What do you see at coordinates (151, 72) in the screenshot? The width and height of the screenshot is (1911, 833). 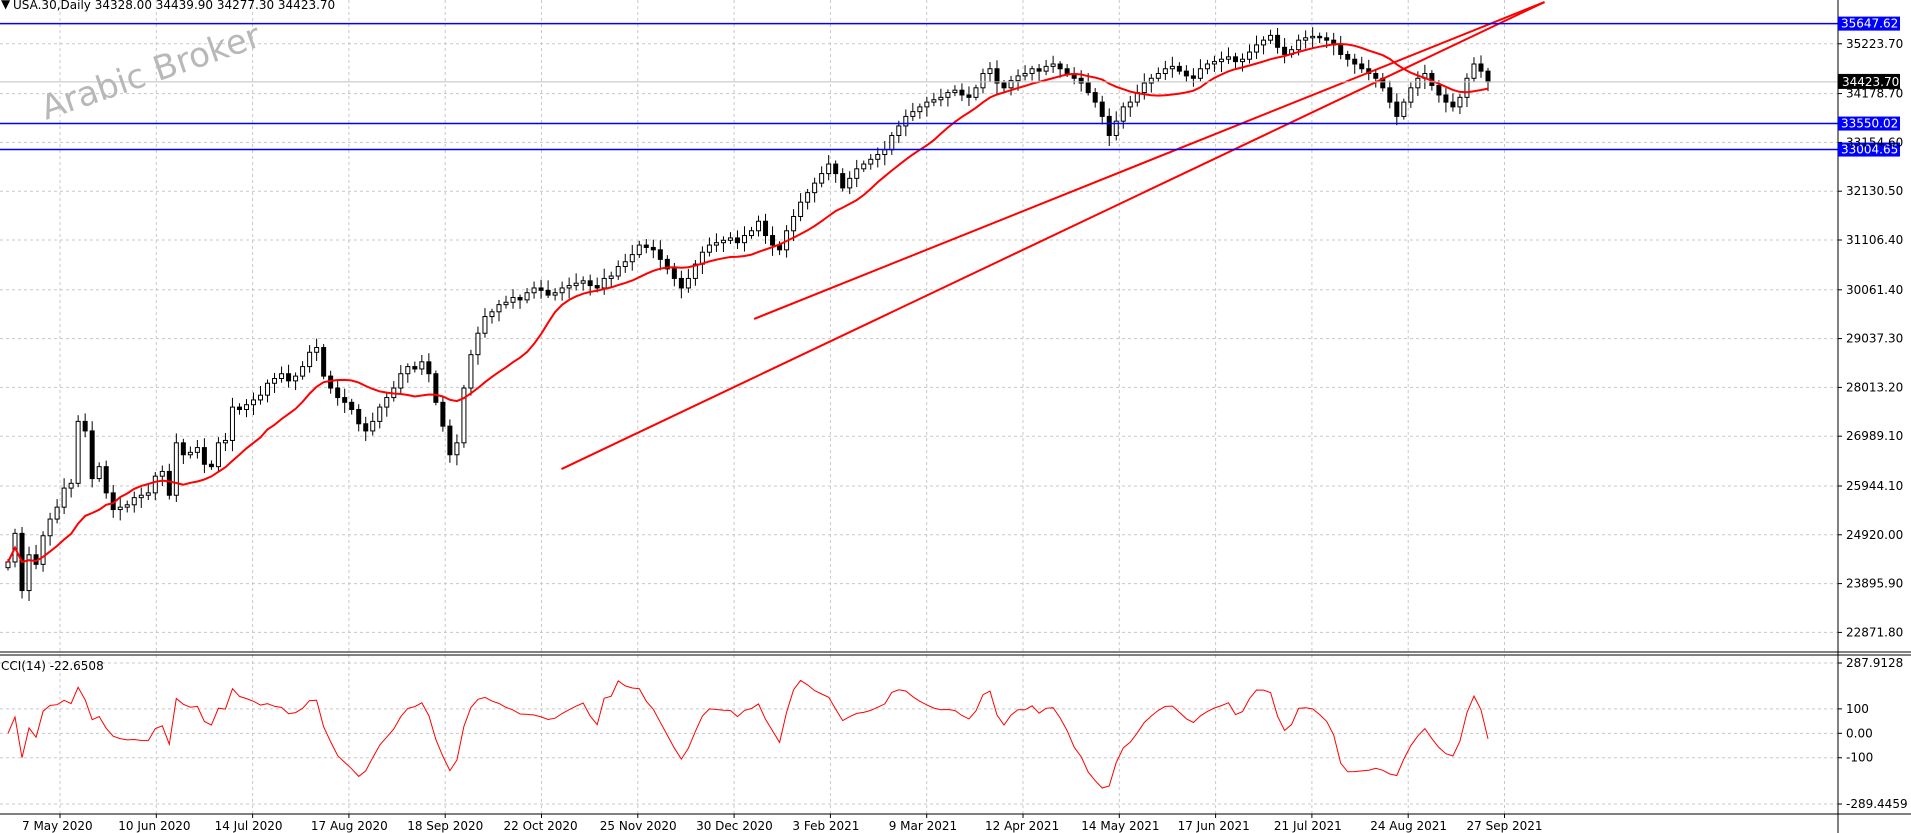 I see `watermark-text: Arabic Broker` at bounding box center [151, 72].